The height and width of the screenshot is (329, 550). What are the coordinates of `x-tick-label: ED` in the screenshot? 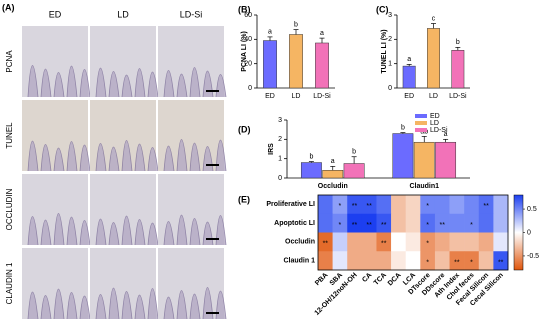 It's located at (409, 96).